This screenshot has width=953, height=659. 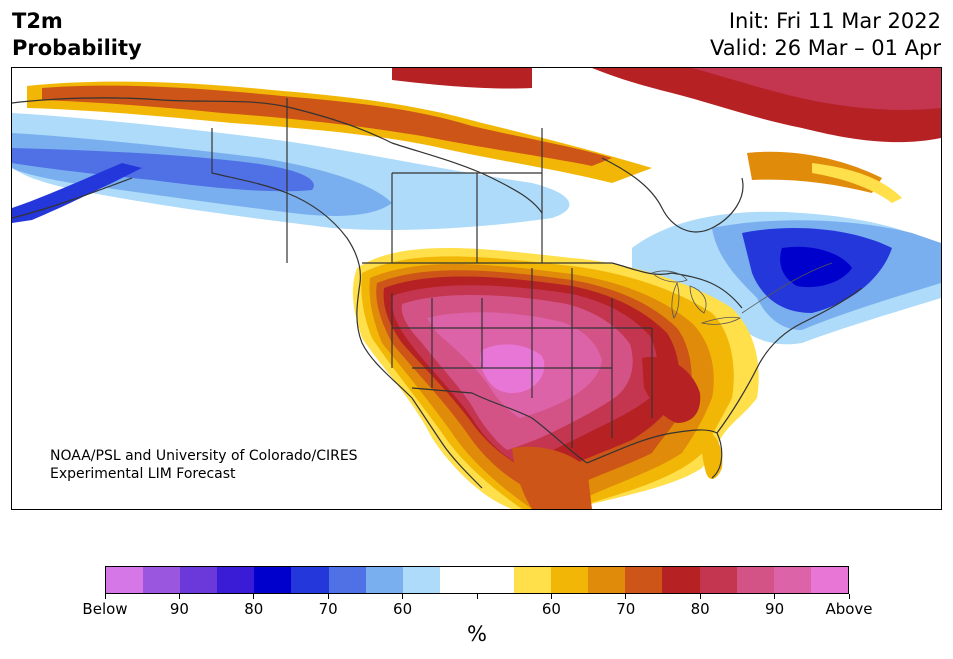 I want to click on colorbar-unit: %, so click(x=477, y=634).